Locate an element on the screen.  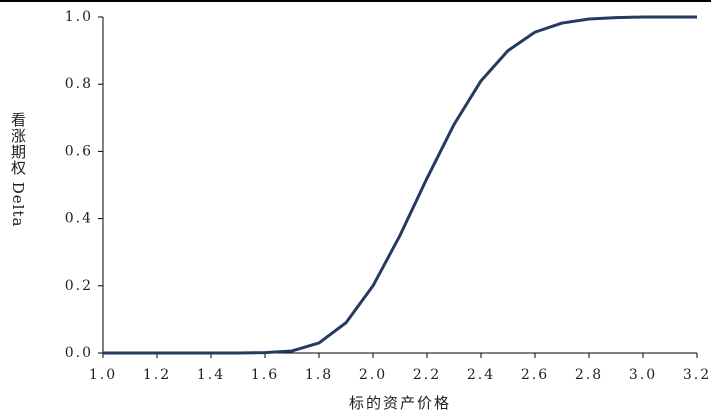
x-tick-label: 2.6 is located at coordinates (535, 375).